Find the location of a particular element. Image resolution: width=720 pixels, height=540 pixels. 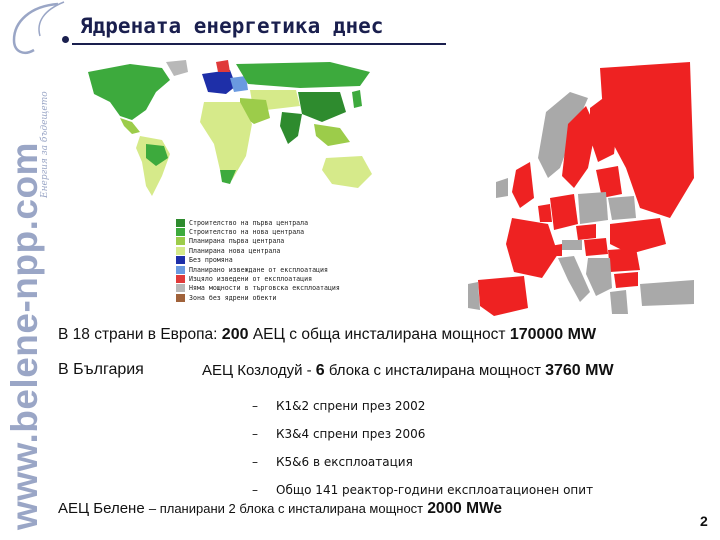

logo-arc-icon is located at coordinates (38, 27).